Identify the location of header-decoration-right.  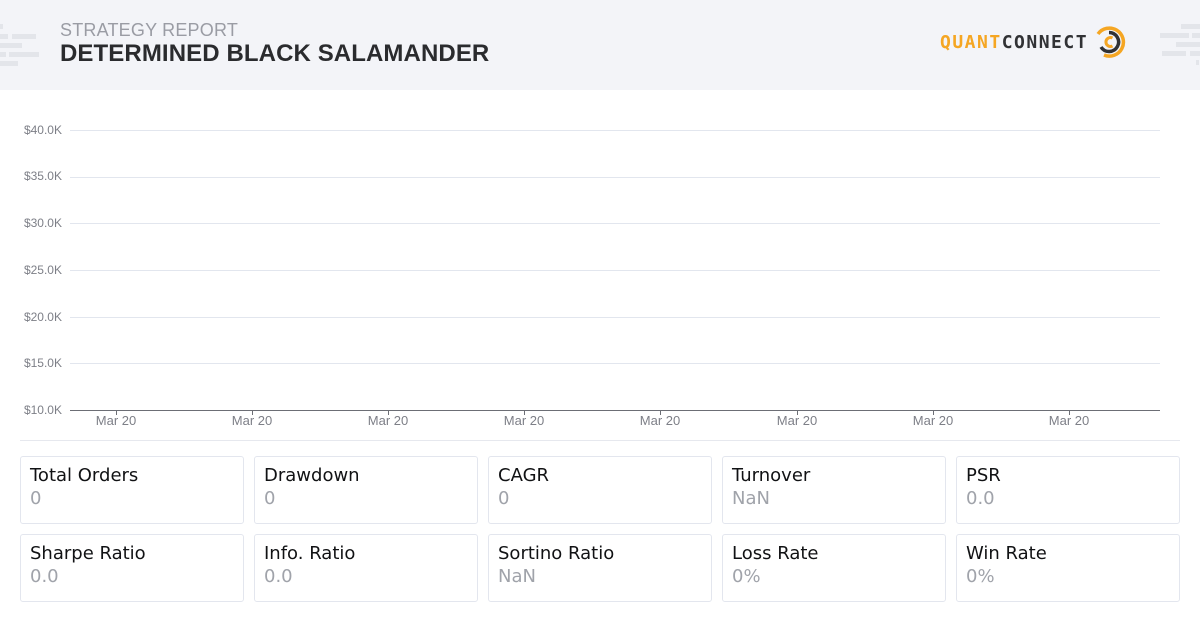
(1180, 44).